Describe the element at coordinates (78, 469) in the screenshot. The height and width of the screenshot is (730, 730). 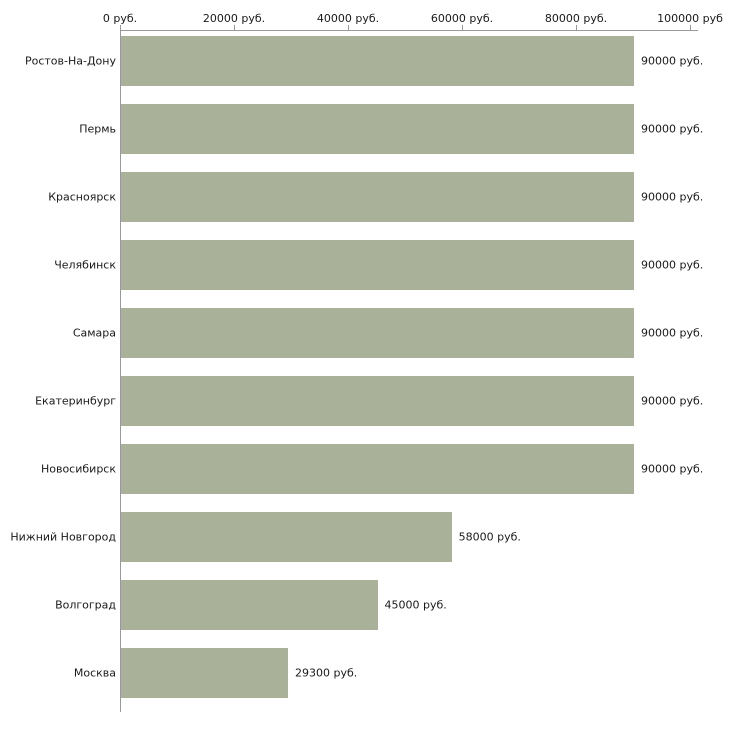
I see `category-label: Новосибирск` at that location.